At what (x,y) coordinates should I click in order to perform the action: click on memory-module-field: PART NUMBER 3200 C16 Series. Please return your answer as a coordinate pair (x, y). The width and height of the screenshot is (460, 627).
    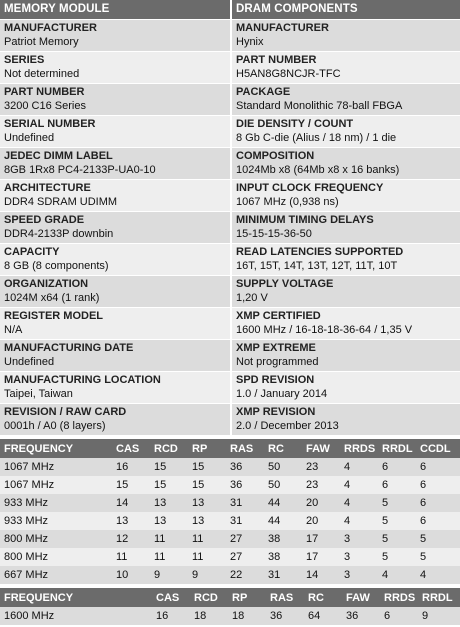
    Looking at the image, I should click on (115, 99).